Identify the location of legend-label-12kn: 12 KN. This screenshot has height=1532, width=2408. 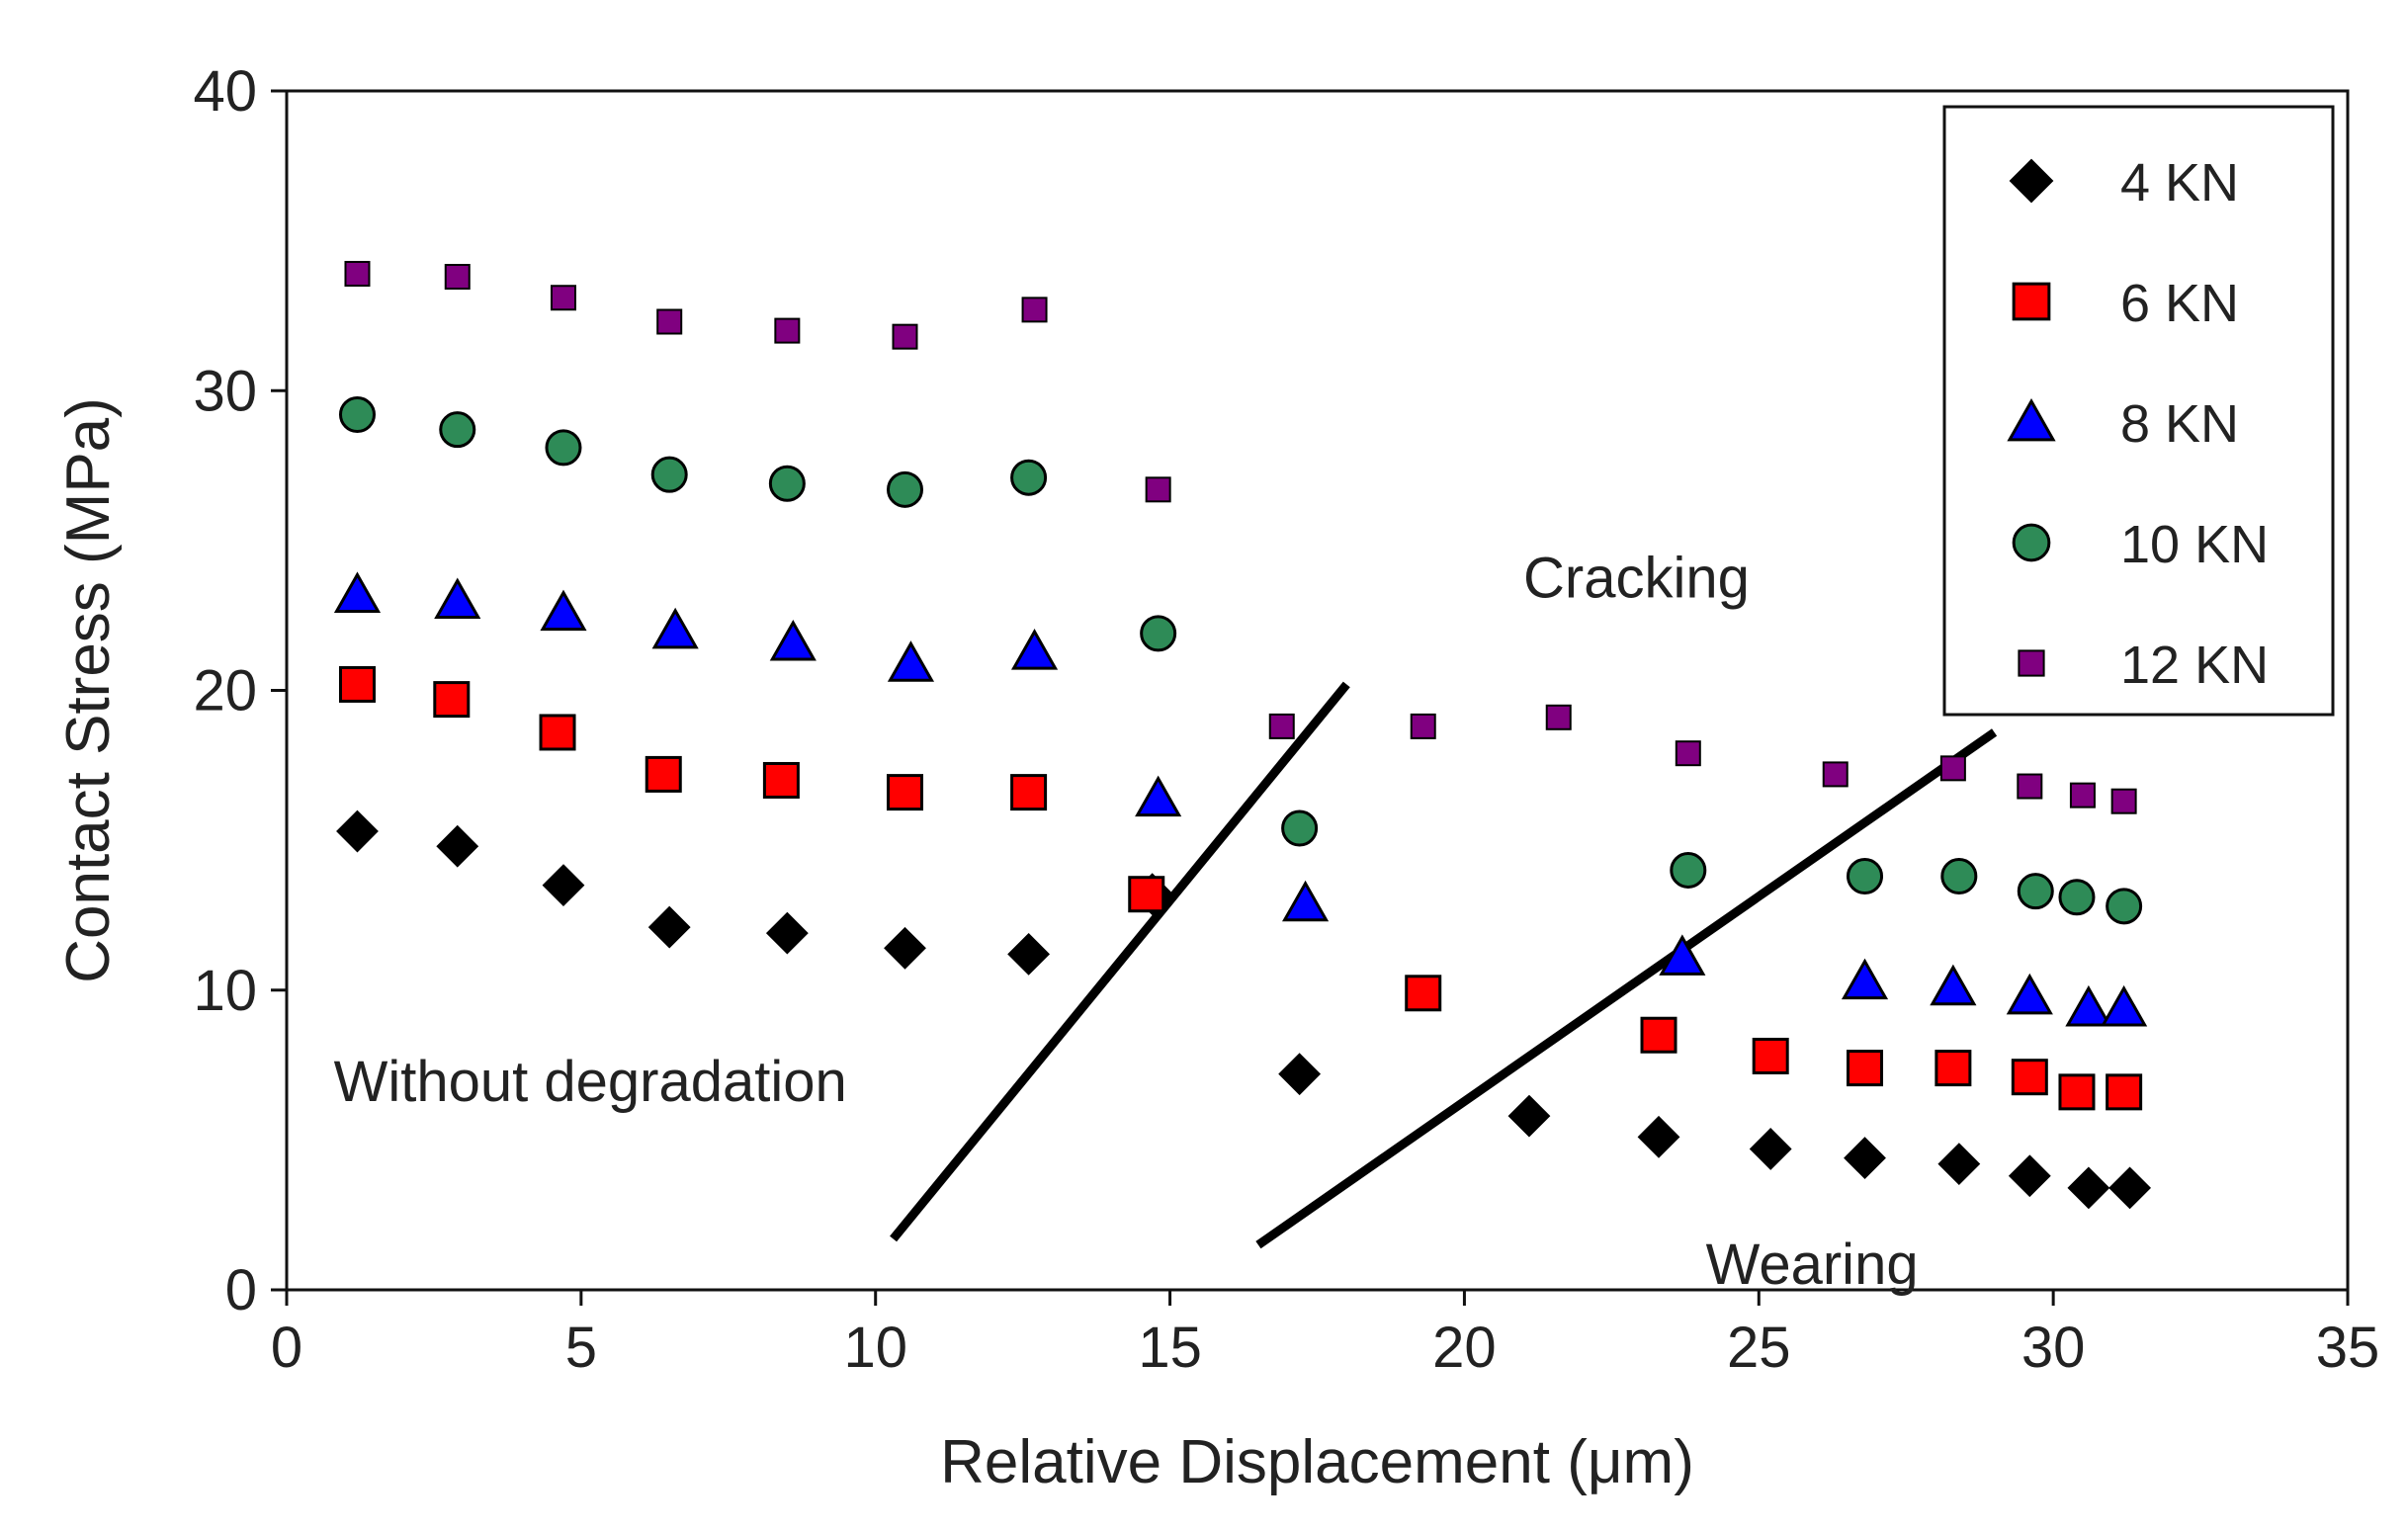
(2194, 665).